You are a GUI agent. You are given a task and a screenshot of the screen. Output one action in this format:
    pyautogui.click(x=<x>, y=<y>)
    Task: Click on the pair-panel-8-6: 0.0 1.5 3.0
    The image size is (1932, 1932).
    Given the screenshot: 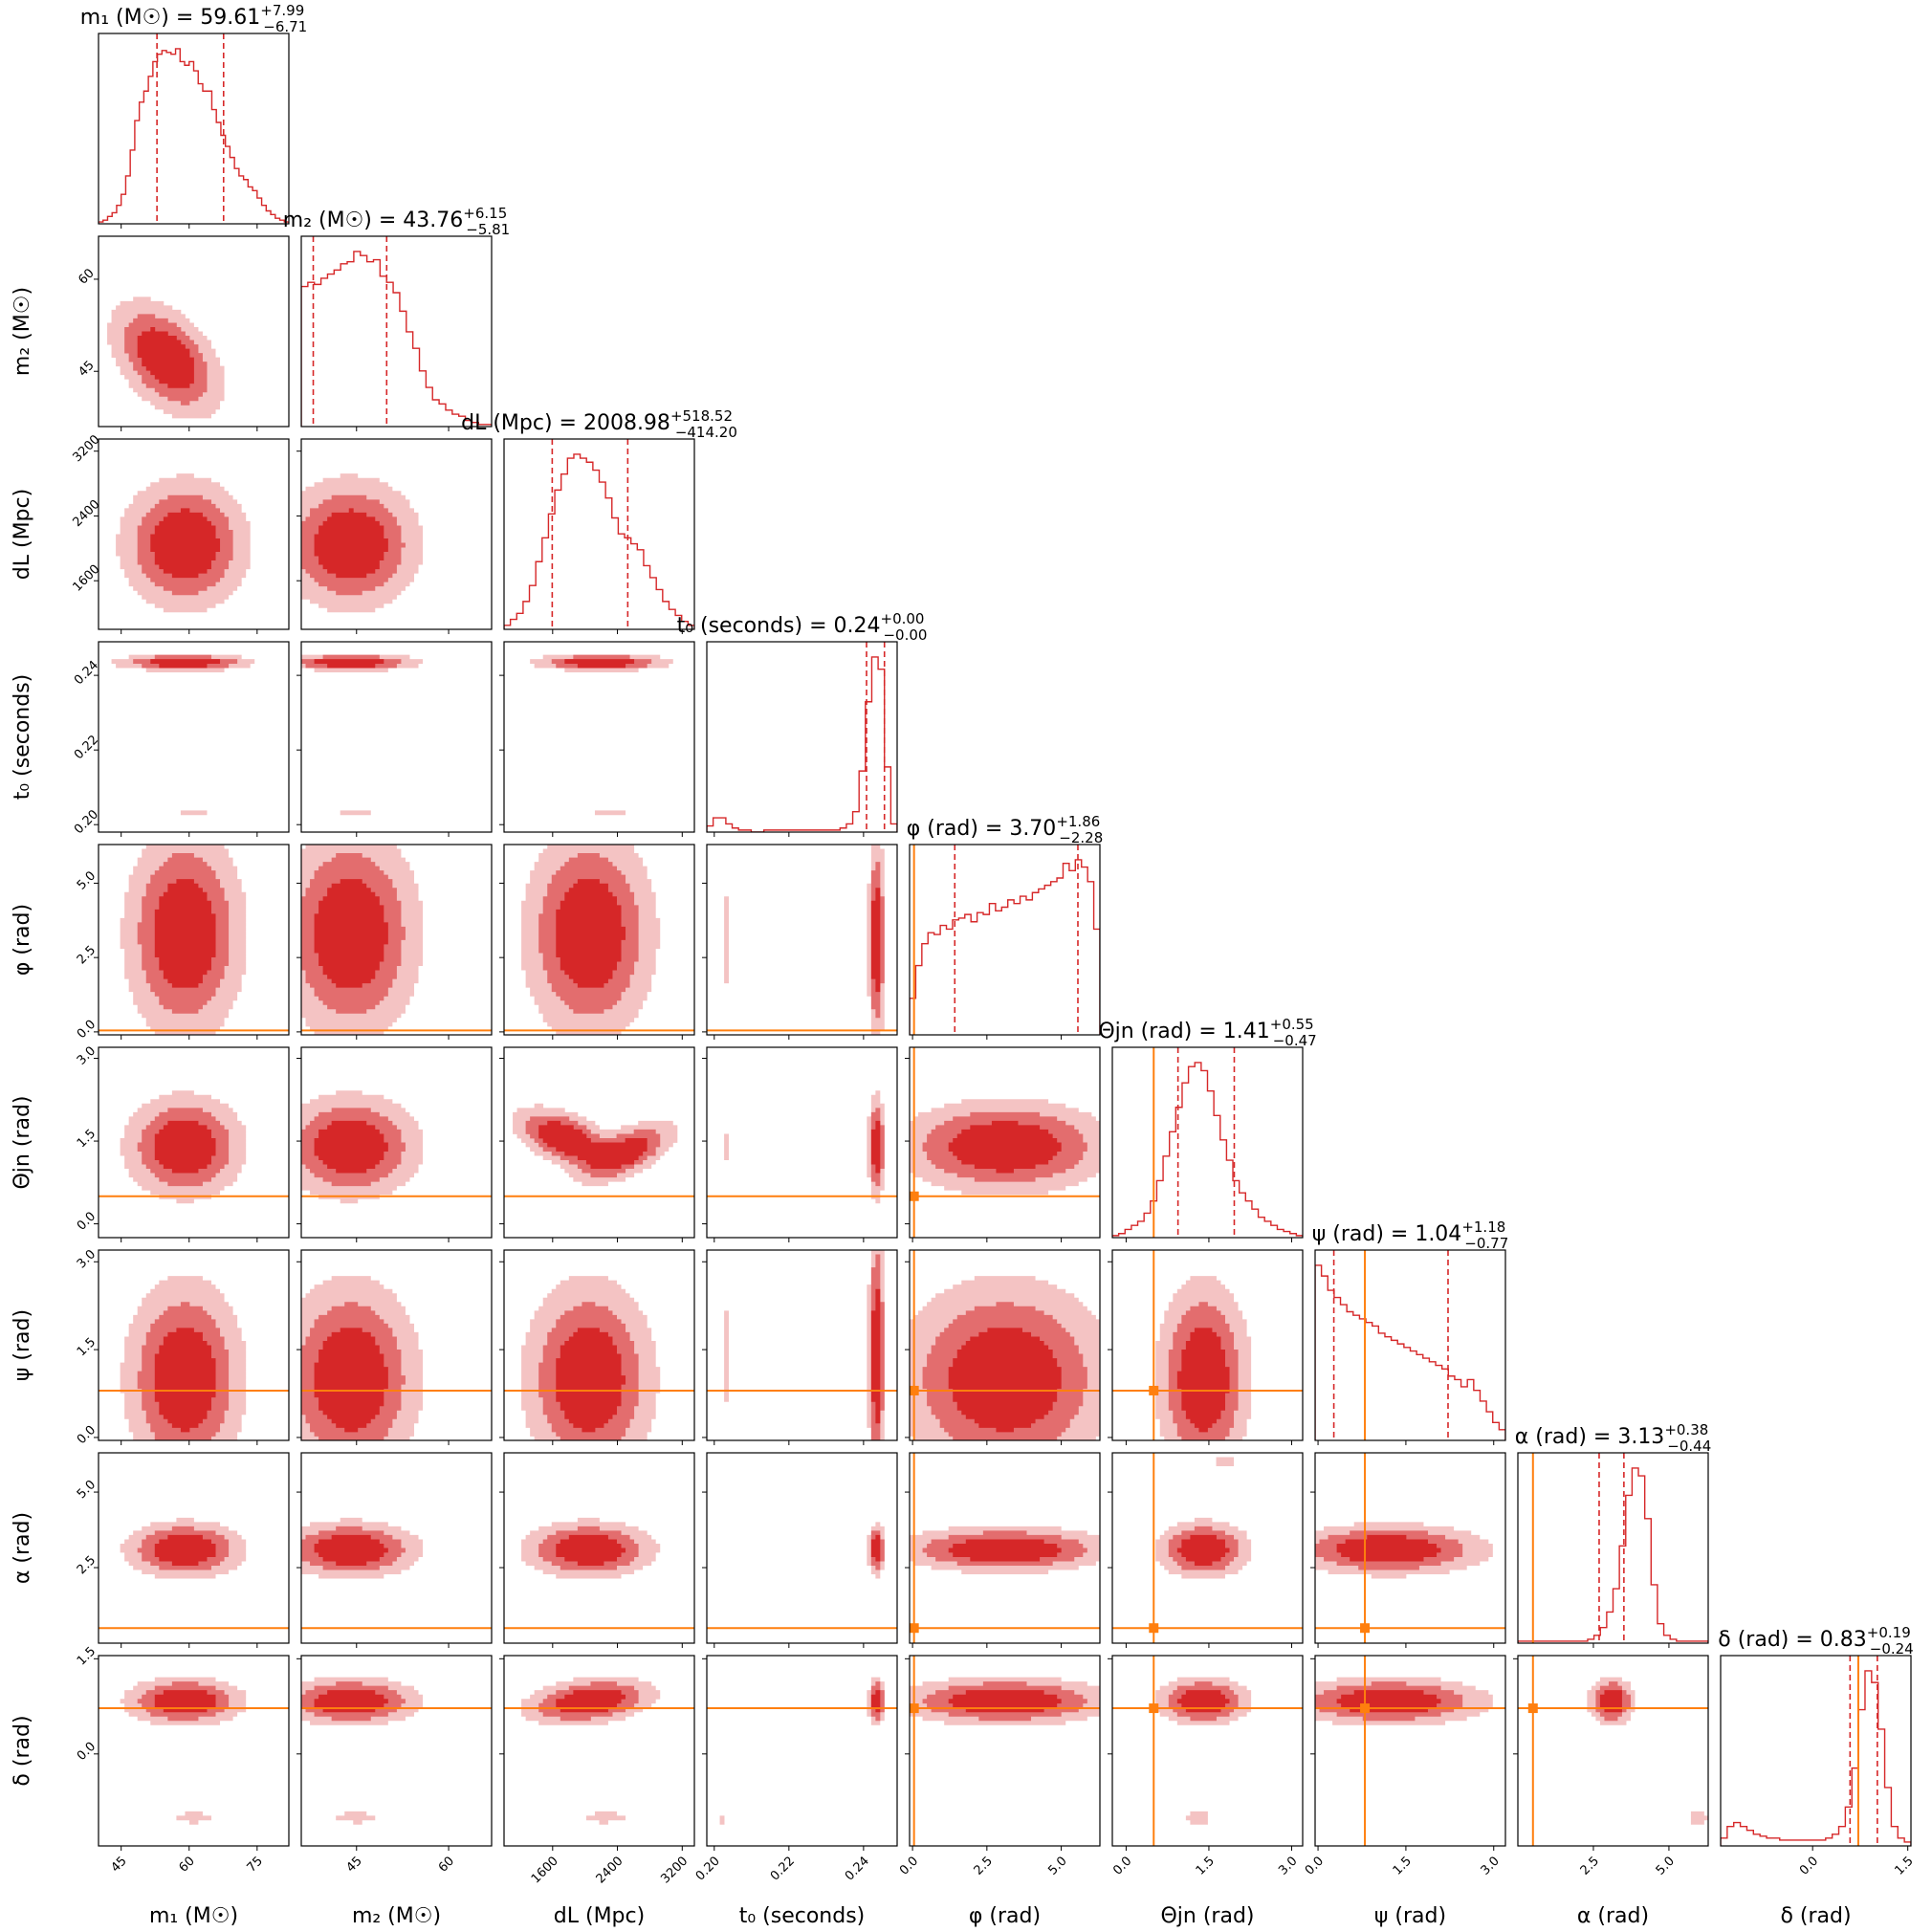 What is the action you would take?
    pyautogui.click(x=1404, y=1766)
    